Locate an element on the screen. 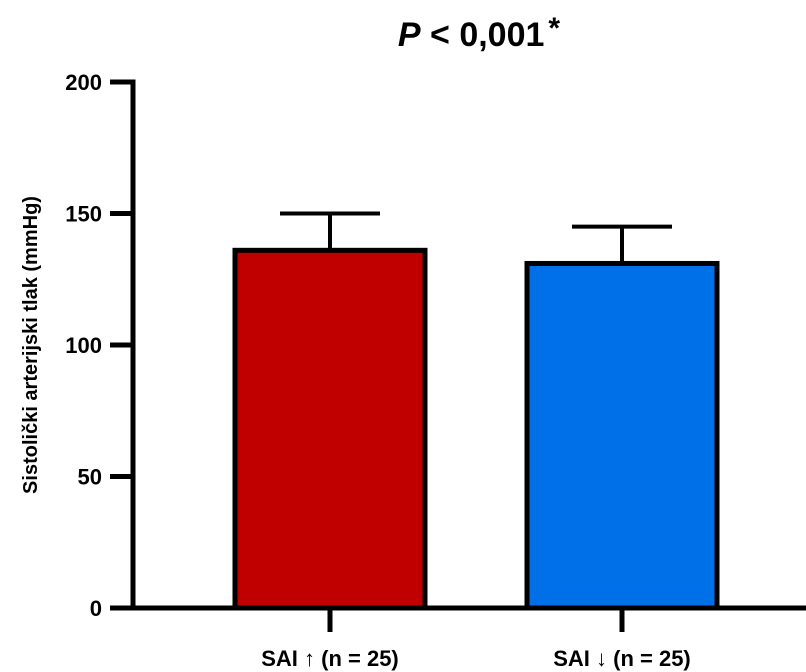 The image size is (806, 672). y-axis-title: Sistolički arterijski tlak (mmHg) is located at coordinates (31, 345).